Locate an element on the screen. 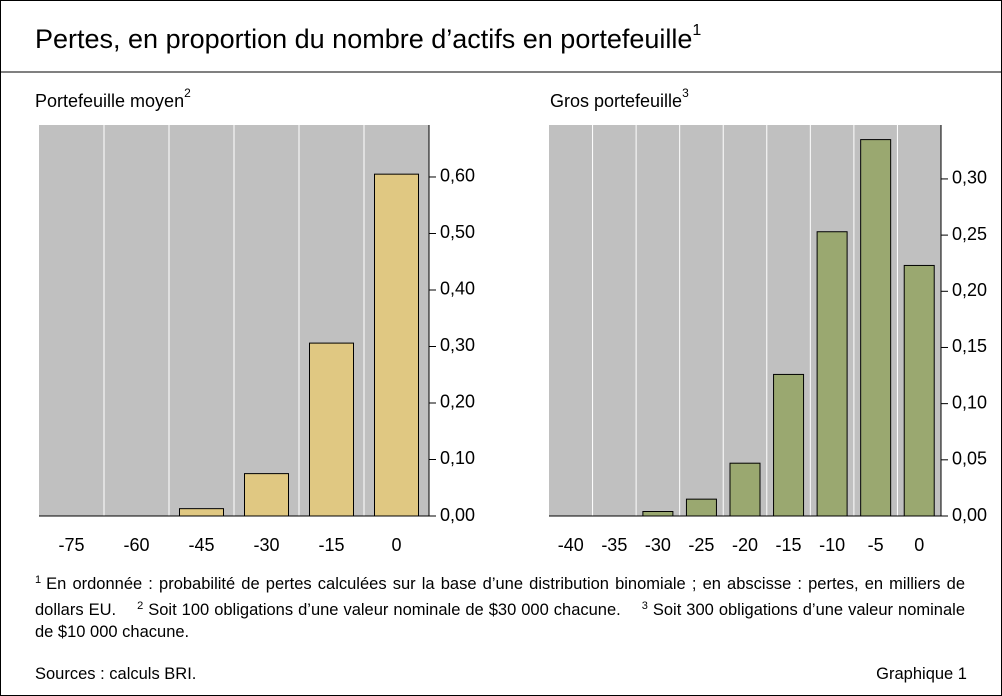 This screenshot has width=1002, height=696. x-tick-label: -35 is located at coordinates (614, 545).